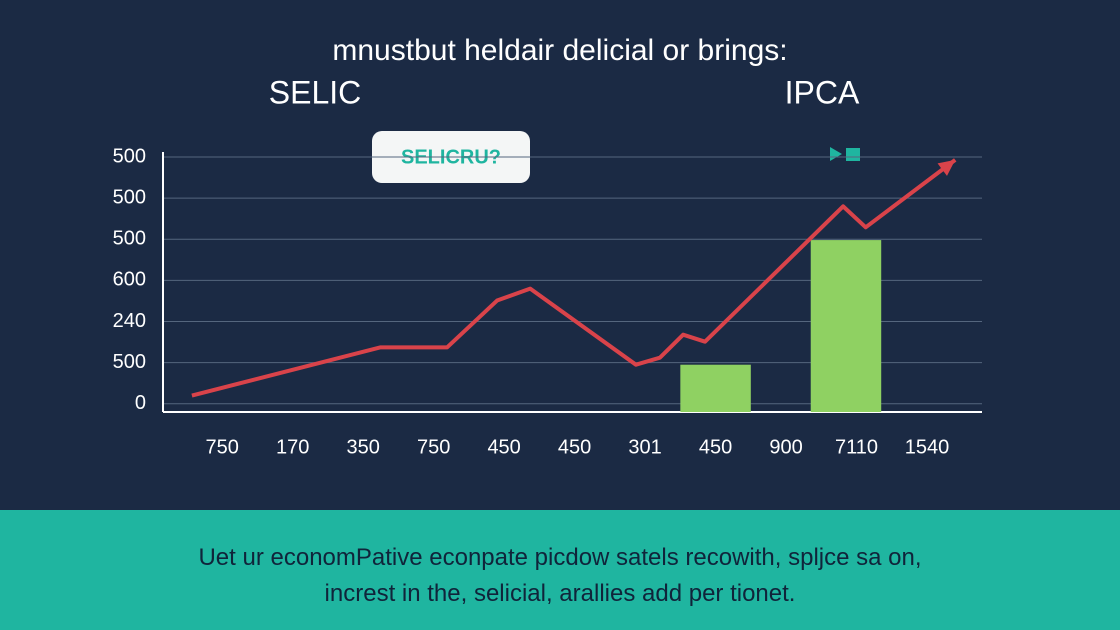  Describe the element at coordinates (559, 50) in the screenshot. I see `chart-title: mnustbut heldair delicial or brings:` at that location.